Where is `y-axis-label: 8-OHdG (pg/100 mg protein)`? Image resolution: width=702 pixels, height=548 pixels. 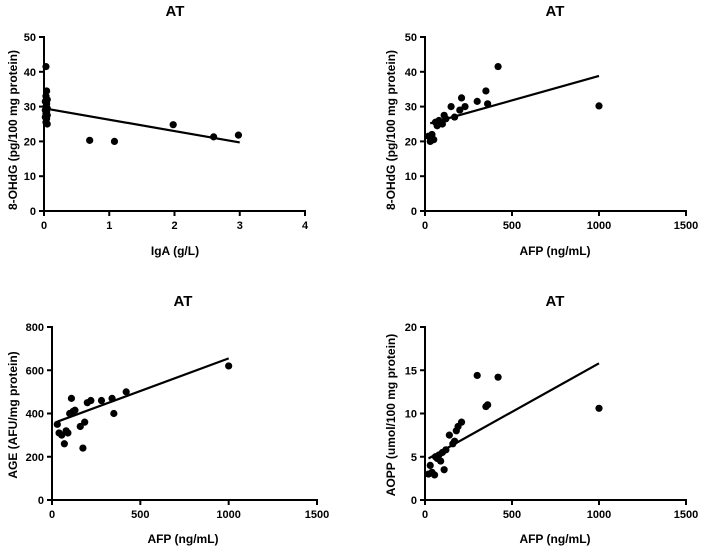 y-axis-label: 8-OHdG (pg/100 mg protein) is located at coordinates (391, 130).